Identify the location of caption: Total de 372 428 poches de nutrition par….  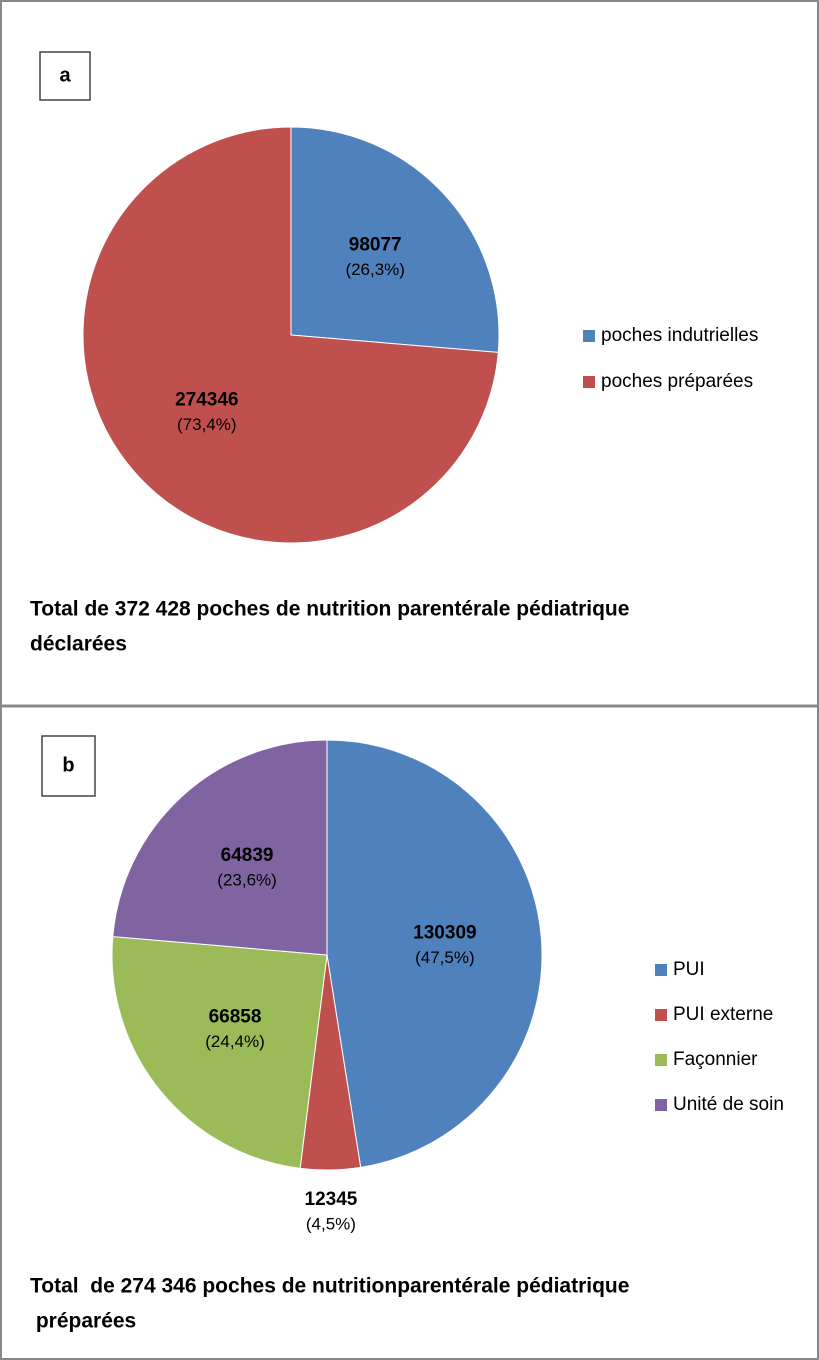
(329, 609).